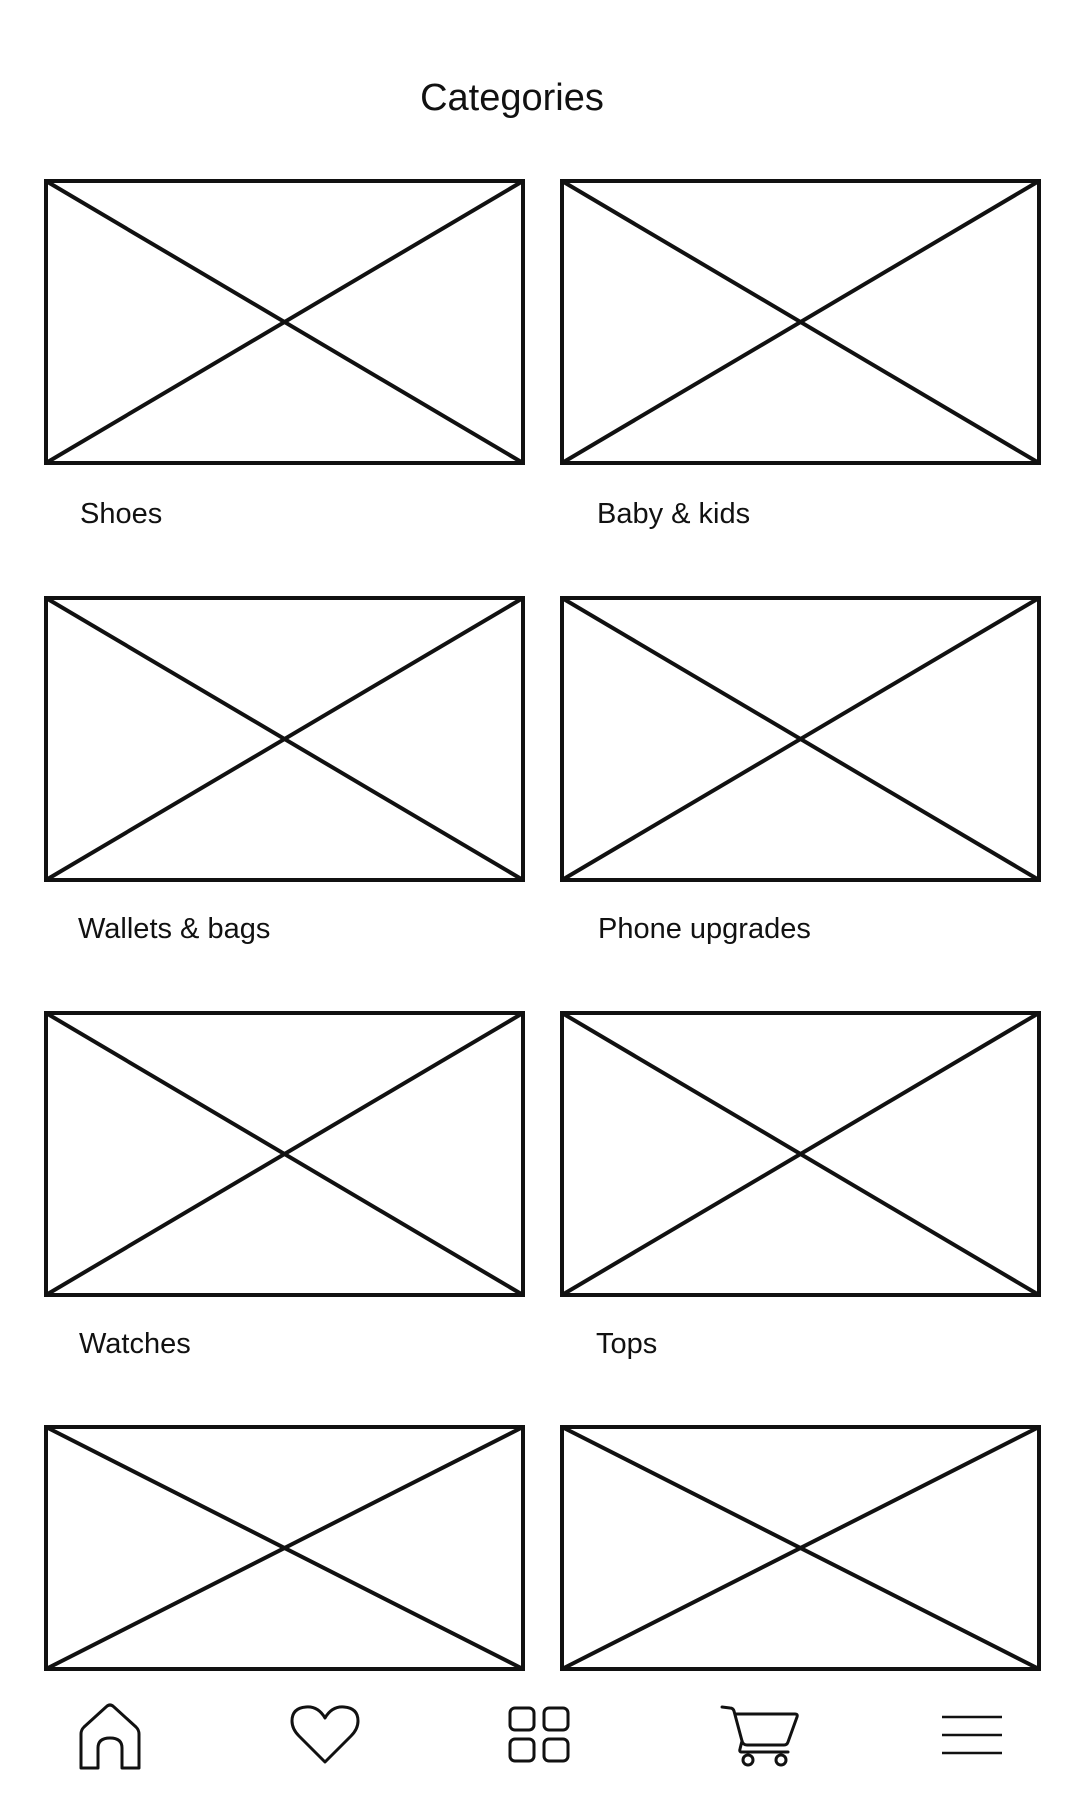 This screenshot has height=1800, width=1080. I want to click on category-label: Wallets & bags, so click(174, 929).